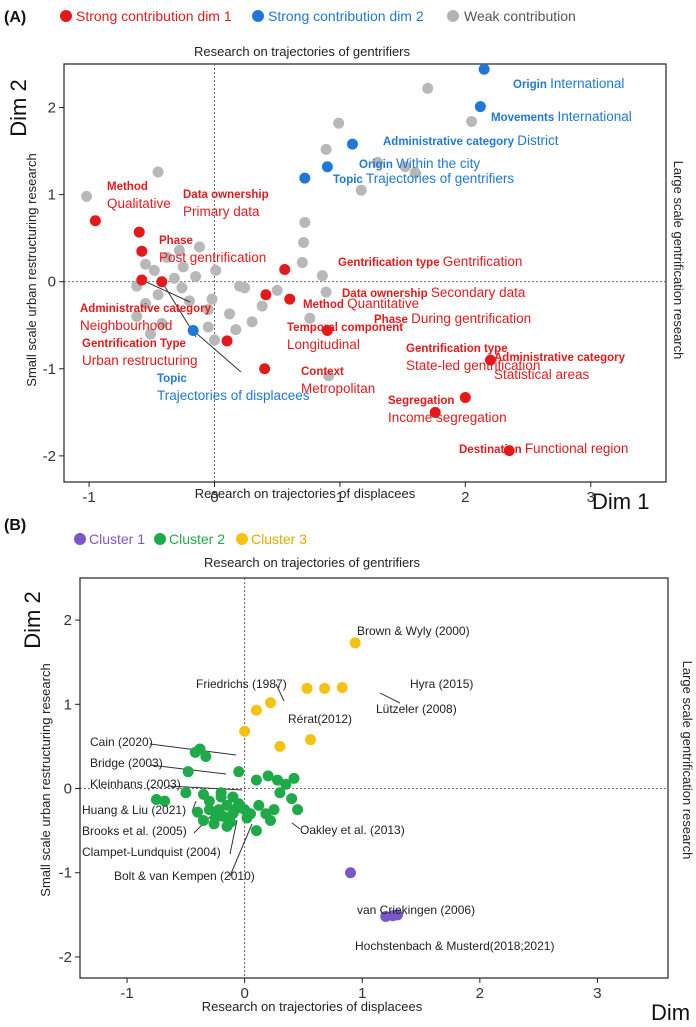 This screenshot has width=696, height=1027. What do you see at coordinates (447, 417) in the screenshot?
I see `dim1-point-label-value: Income segregation` at bounding box center [447, 417].